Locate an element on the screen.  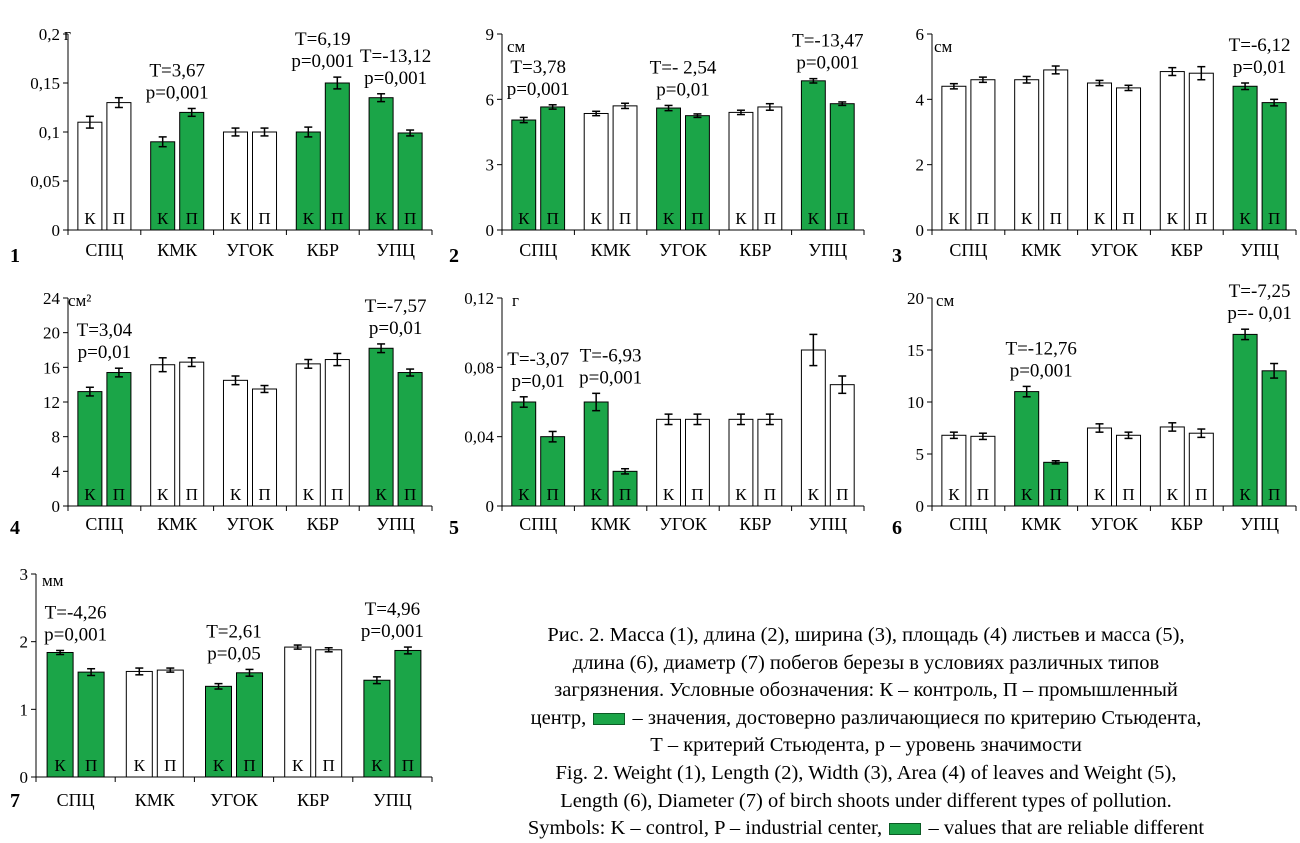
panel-6-category-label: УПЦ is located at coordinates (1259, 524).